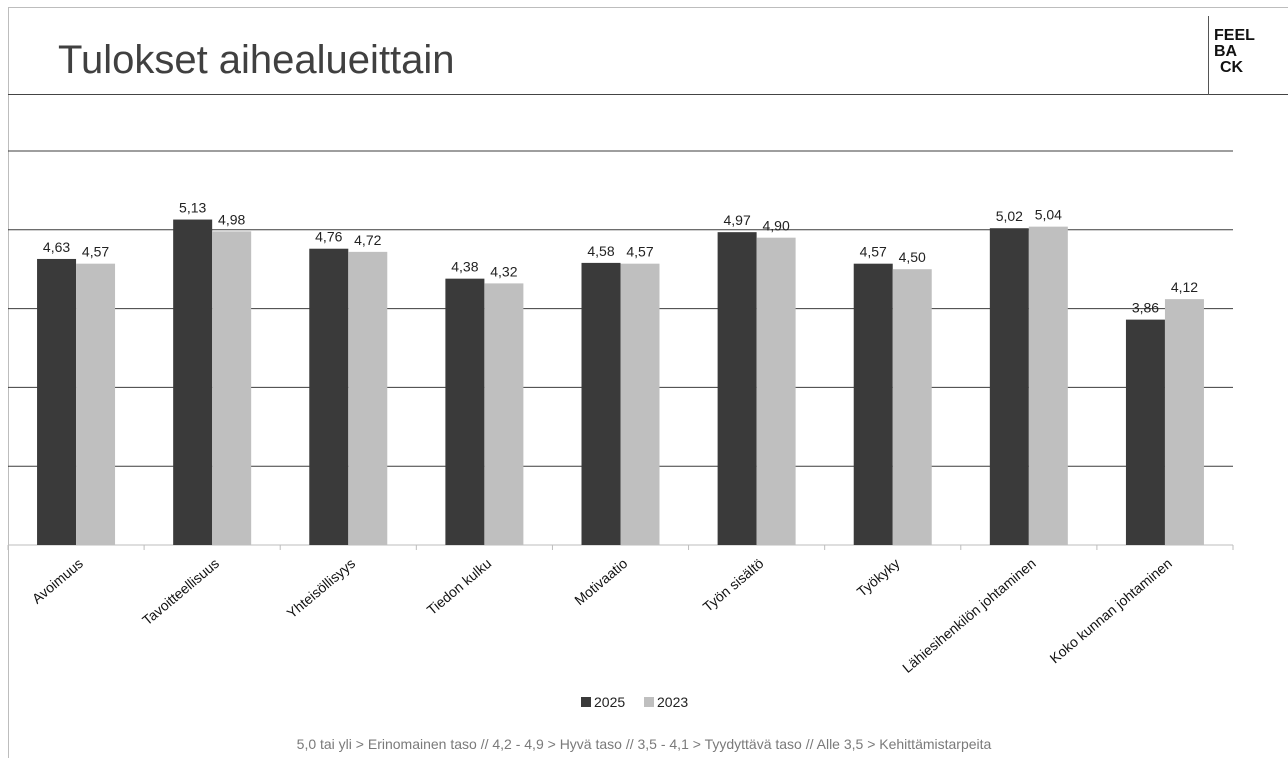 Image resolution: width=1288 pixels, height=758 pixels. Describe the element at coordinates (648, 94) in the screenshot. I see `header-divider` at that location.